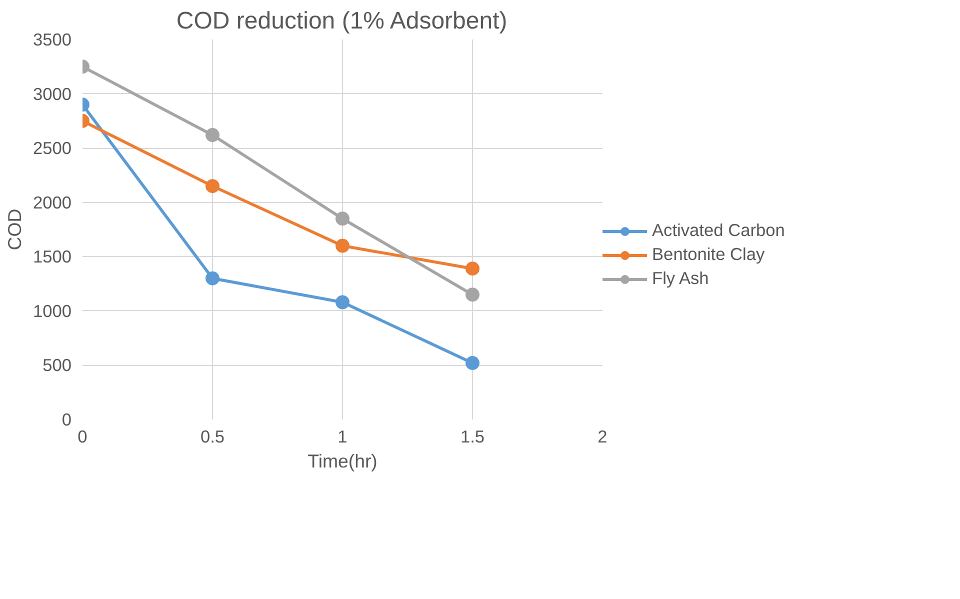 Image resolution: width=960 pixels, height=599 pixels. What do you see at coordinates (342, 21) in the screenshot?
I see `chart-title: COD reduction (1% Adsorbent)` at bounding box center [342, 21].